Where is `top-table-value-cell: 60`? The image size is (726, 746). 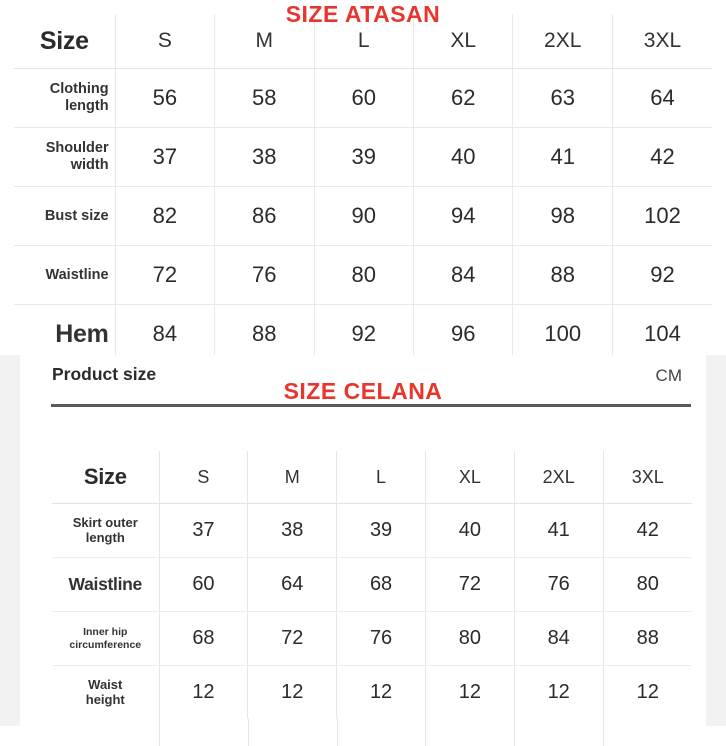
top-table-value-cell: 60 is located at coordinates (363, 98).